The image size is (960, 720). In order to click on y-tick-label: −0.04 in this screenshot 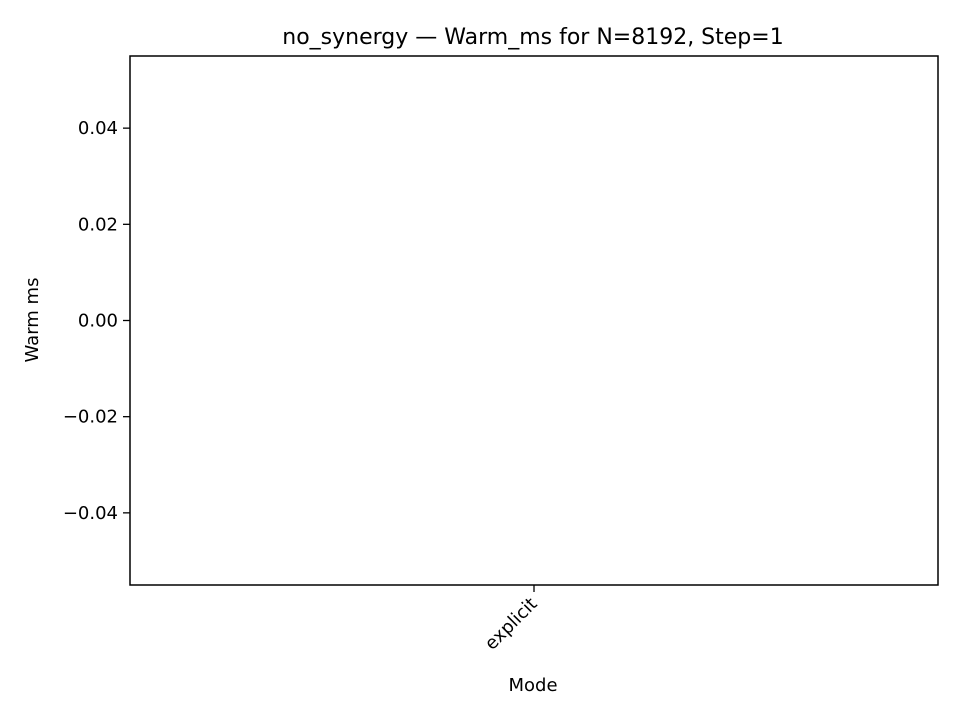, I will do `click(90, 513)`.